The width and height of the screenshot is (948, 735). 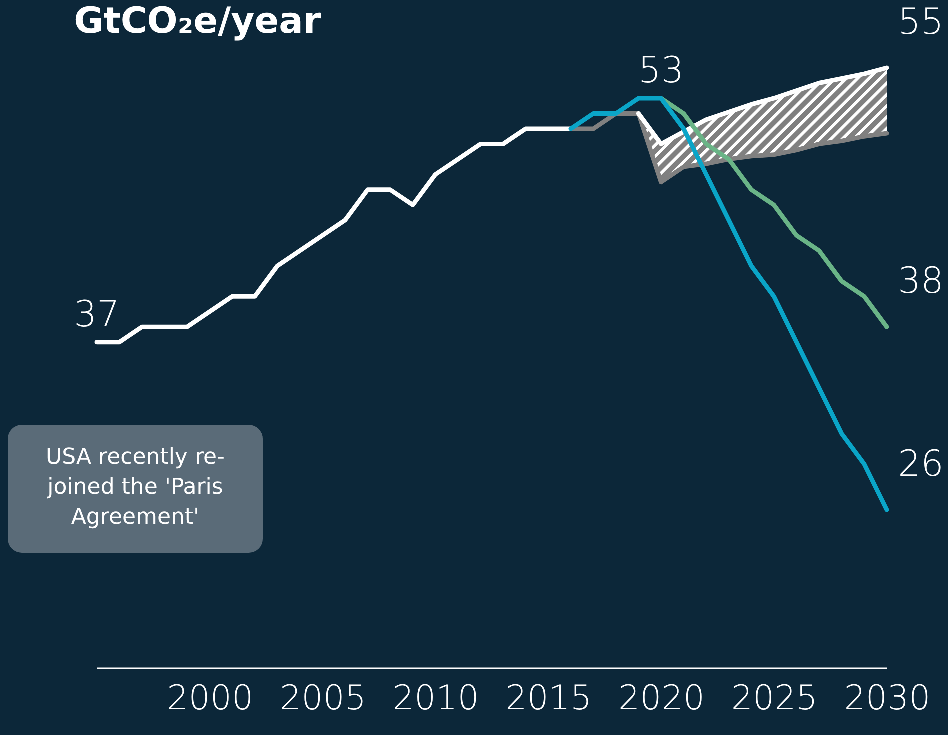 What do you see at coordinates (921, 22) in the screenshot?
I see `data-label: 55` at bounding box center [921, 22].